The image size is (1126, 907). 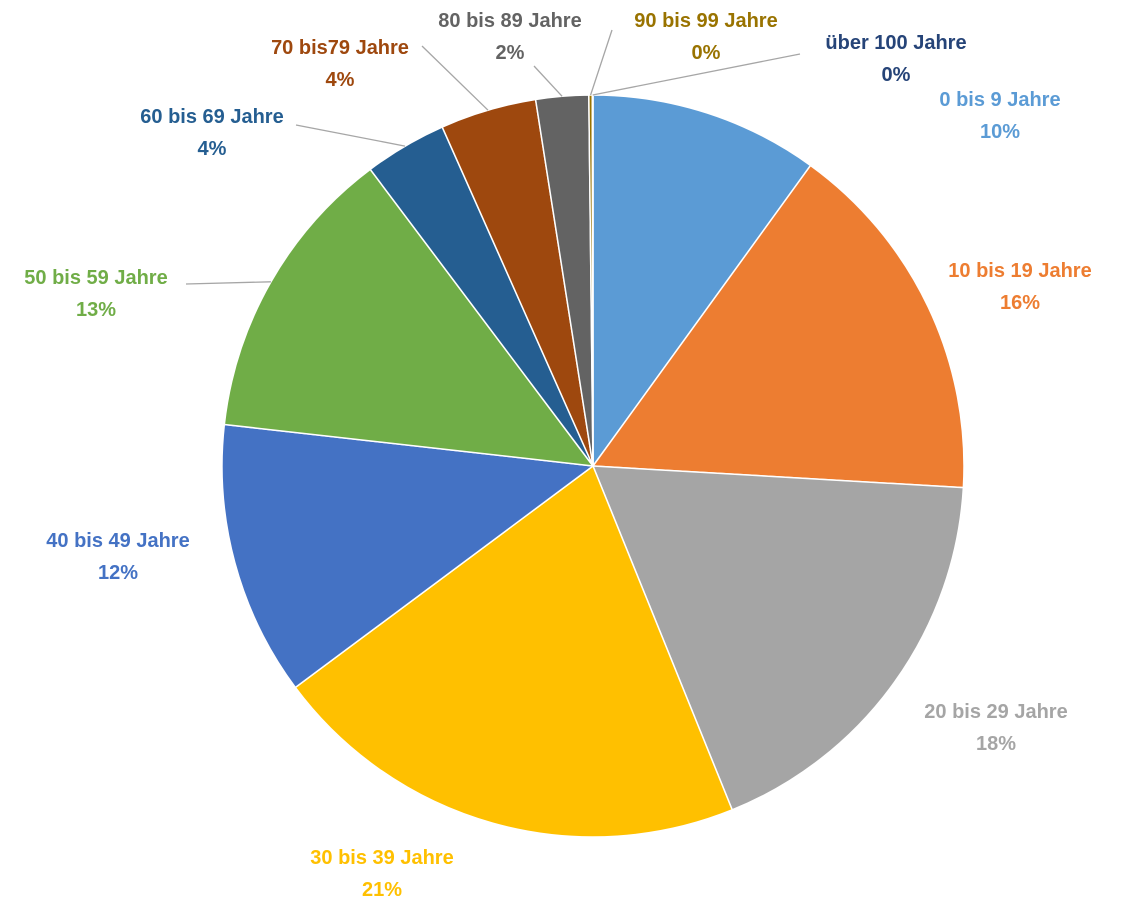 What do you see at coordinates (706, 53) in the screenshot?
I see `slice-percent-90-bis-99-jahre: 0%` at bounding box center [706, 53].